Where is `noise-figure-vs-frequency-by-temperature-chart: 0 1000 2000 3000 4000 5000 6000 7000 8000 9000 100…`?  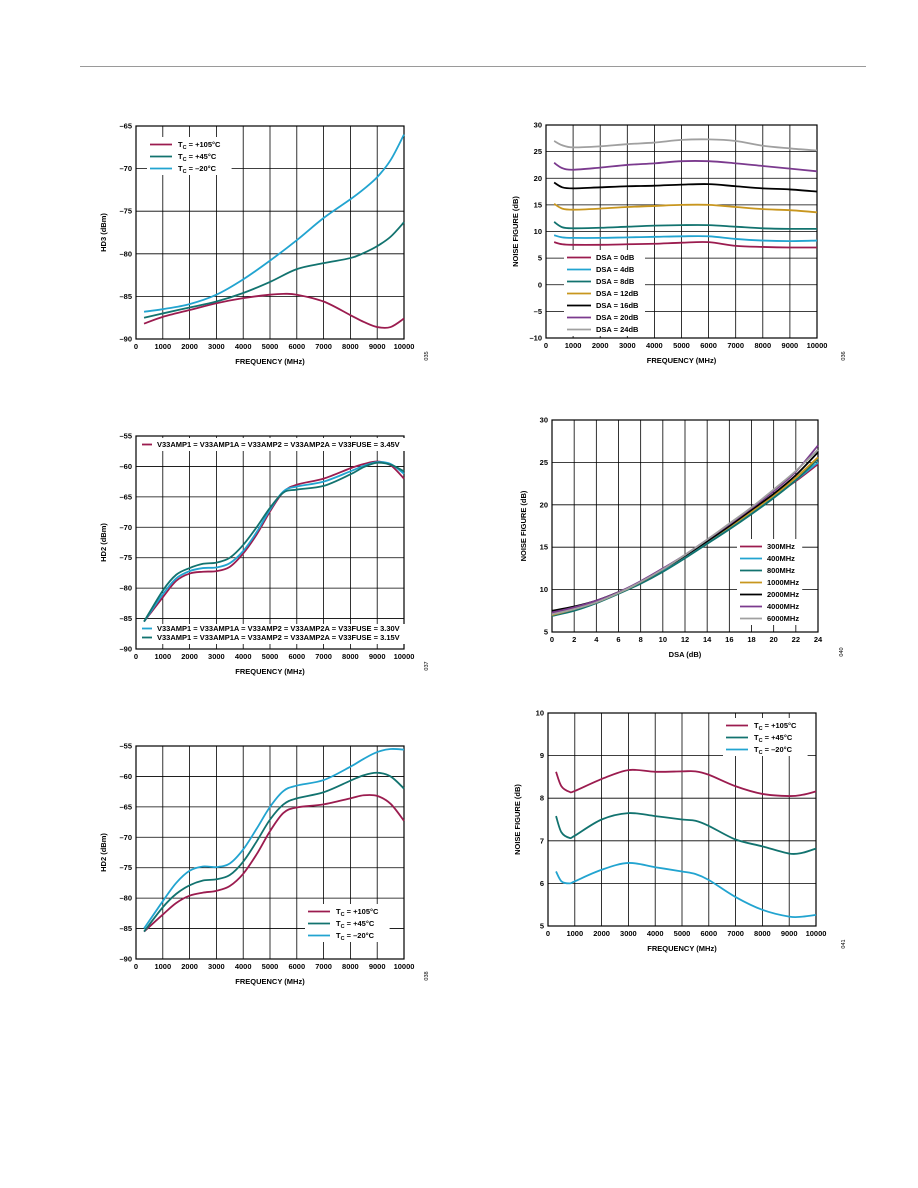
noise-figure-vs-frequency-by-temperature-chart: 0 1000 2000 3000 4000 5000 6000 7000 8000 9000 100… is located at coordinates (680, 831).